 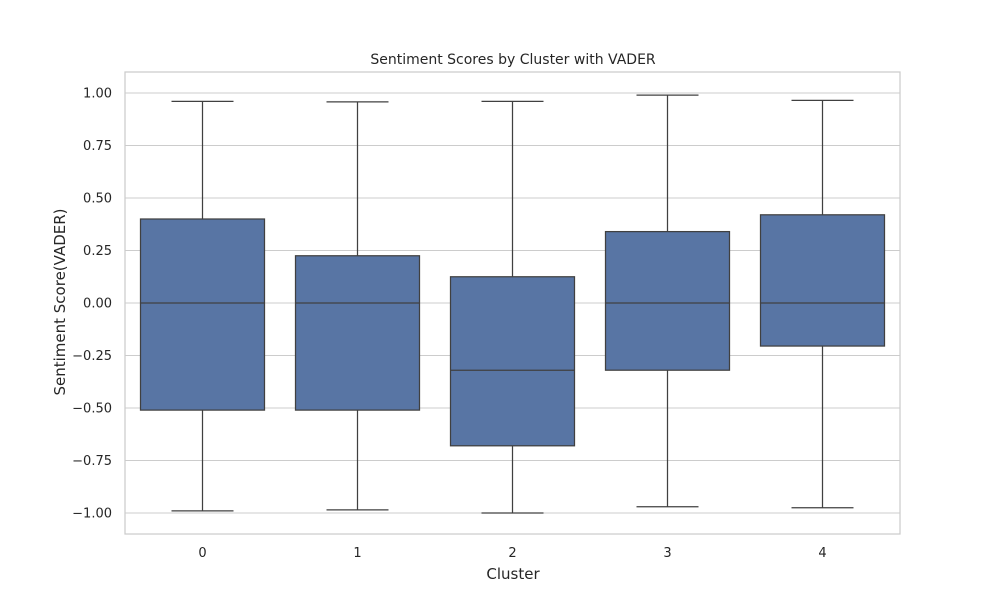 I want to click on x-tick-label: 1, so click(x=357, y=553).